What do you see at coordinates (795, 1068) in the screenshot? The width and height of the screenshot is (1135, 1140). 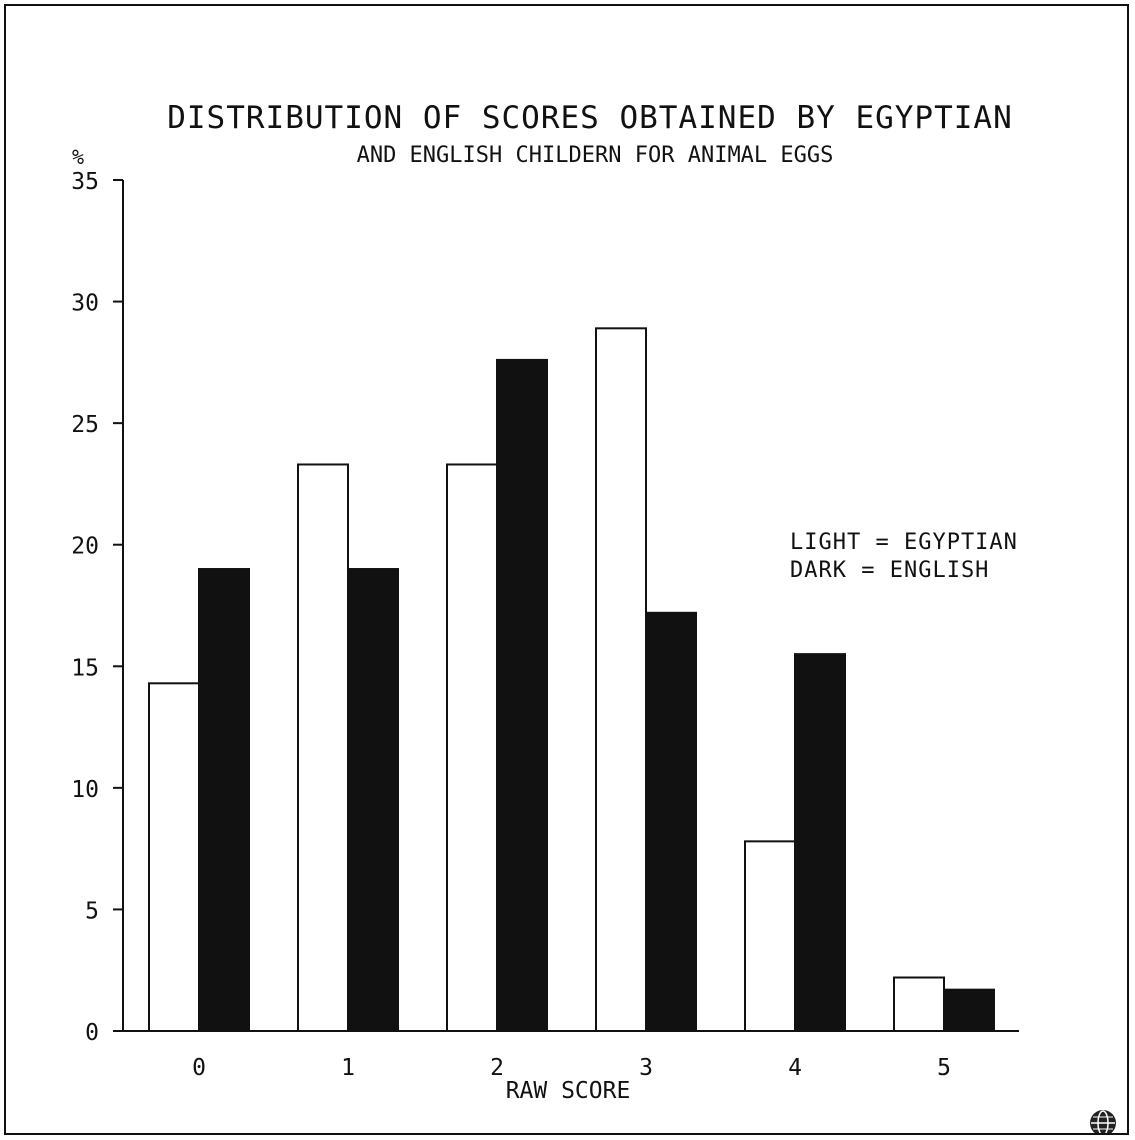 I see `x-tick-label: 4` at bounding box center [795, 1068].